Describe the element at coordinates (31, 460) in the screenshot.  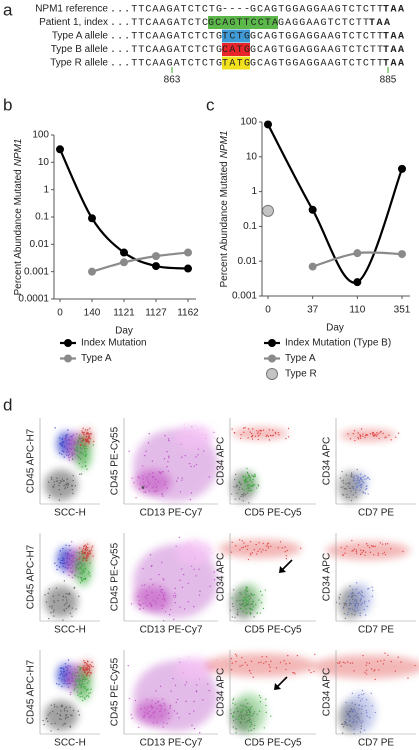
I see `flow-y-label: CD45 APC-H7` at that location.